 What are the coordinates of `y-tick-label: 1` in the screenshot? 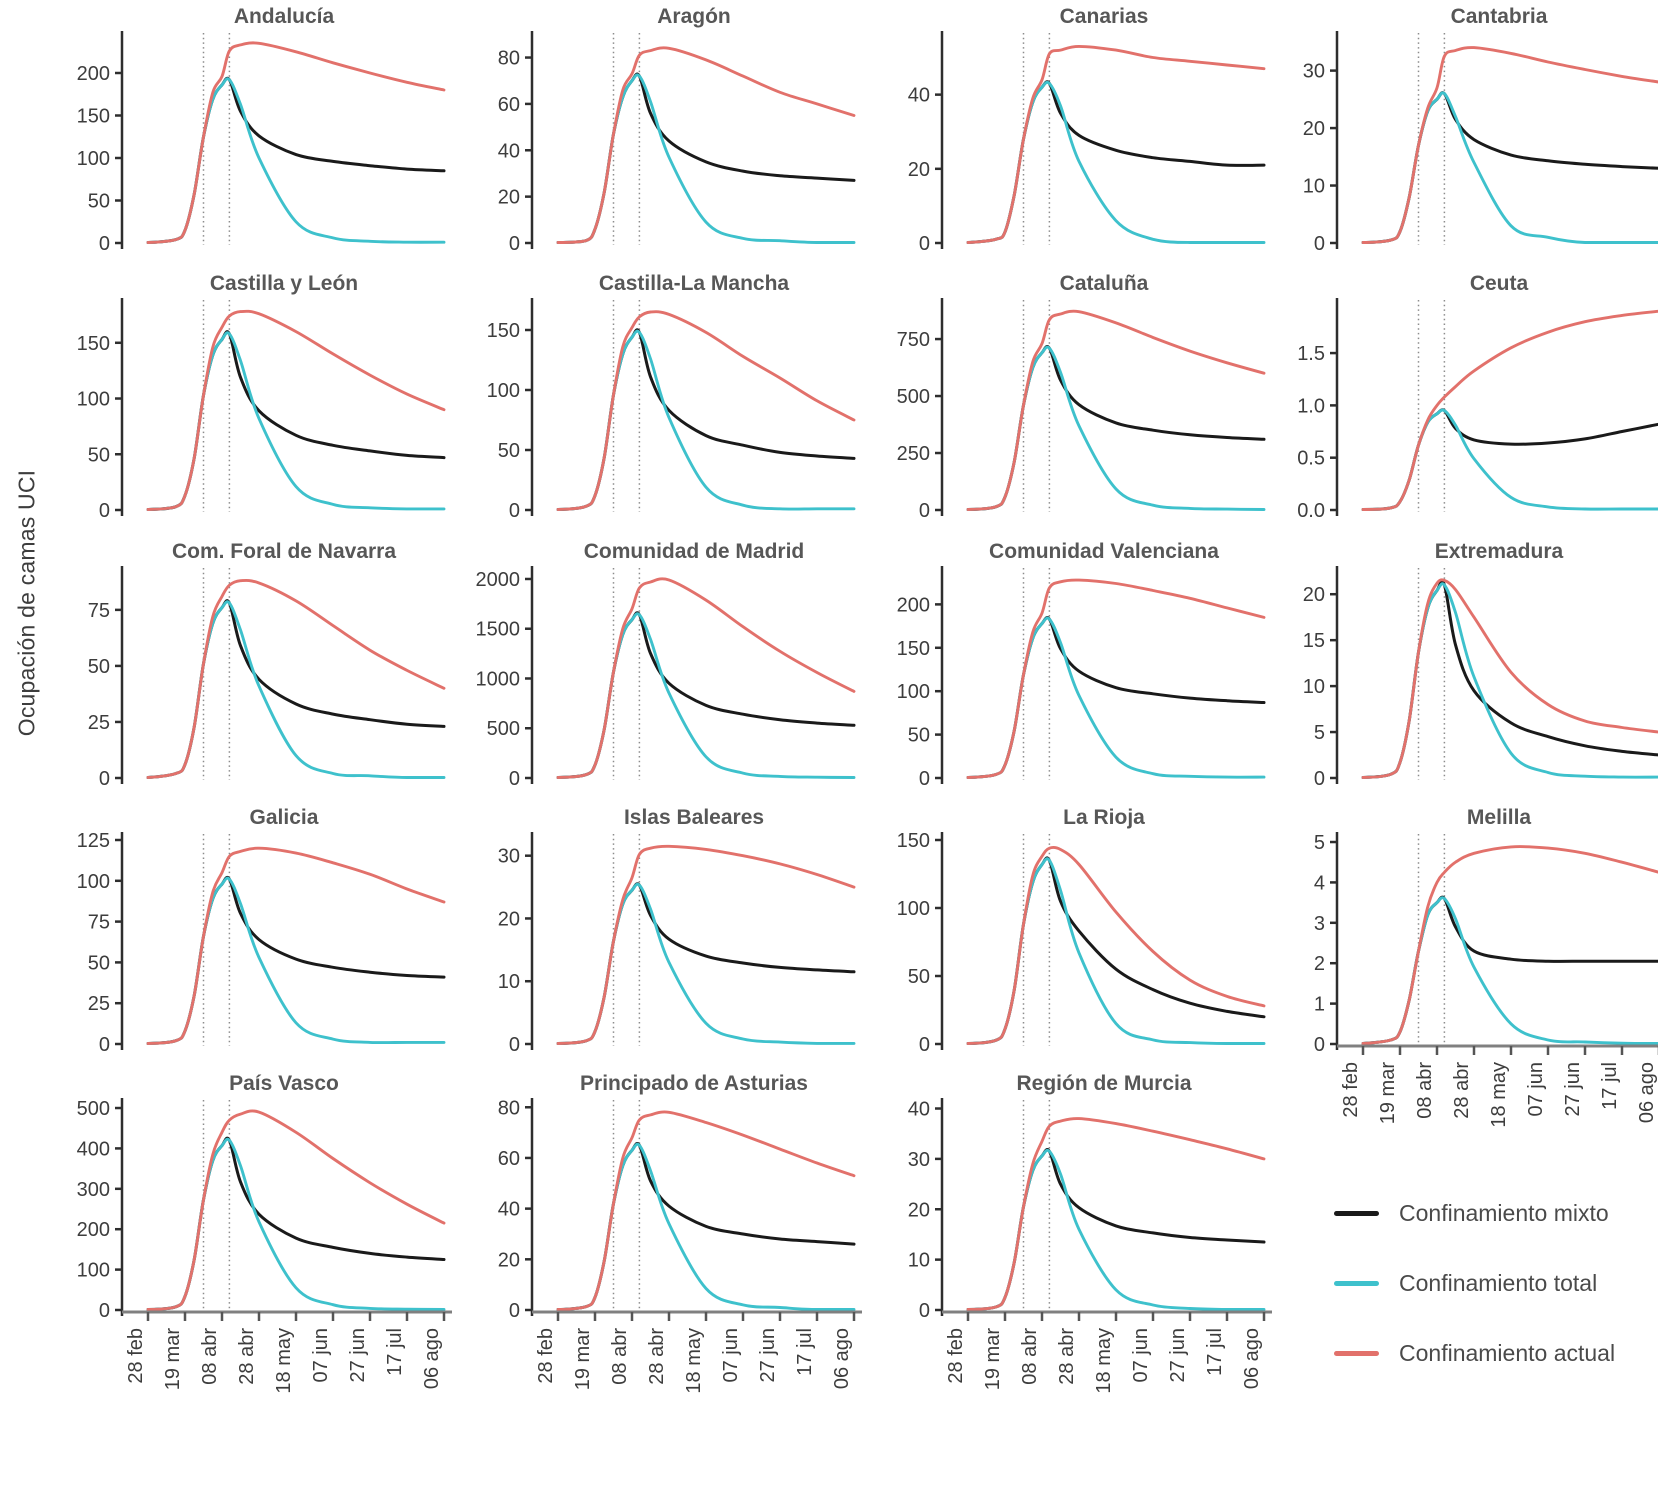 It's located at (1319, 1005).